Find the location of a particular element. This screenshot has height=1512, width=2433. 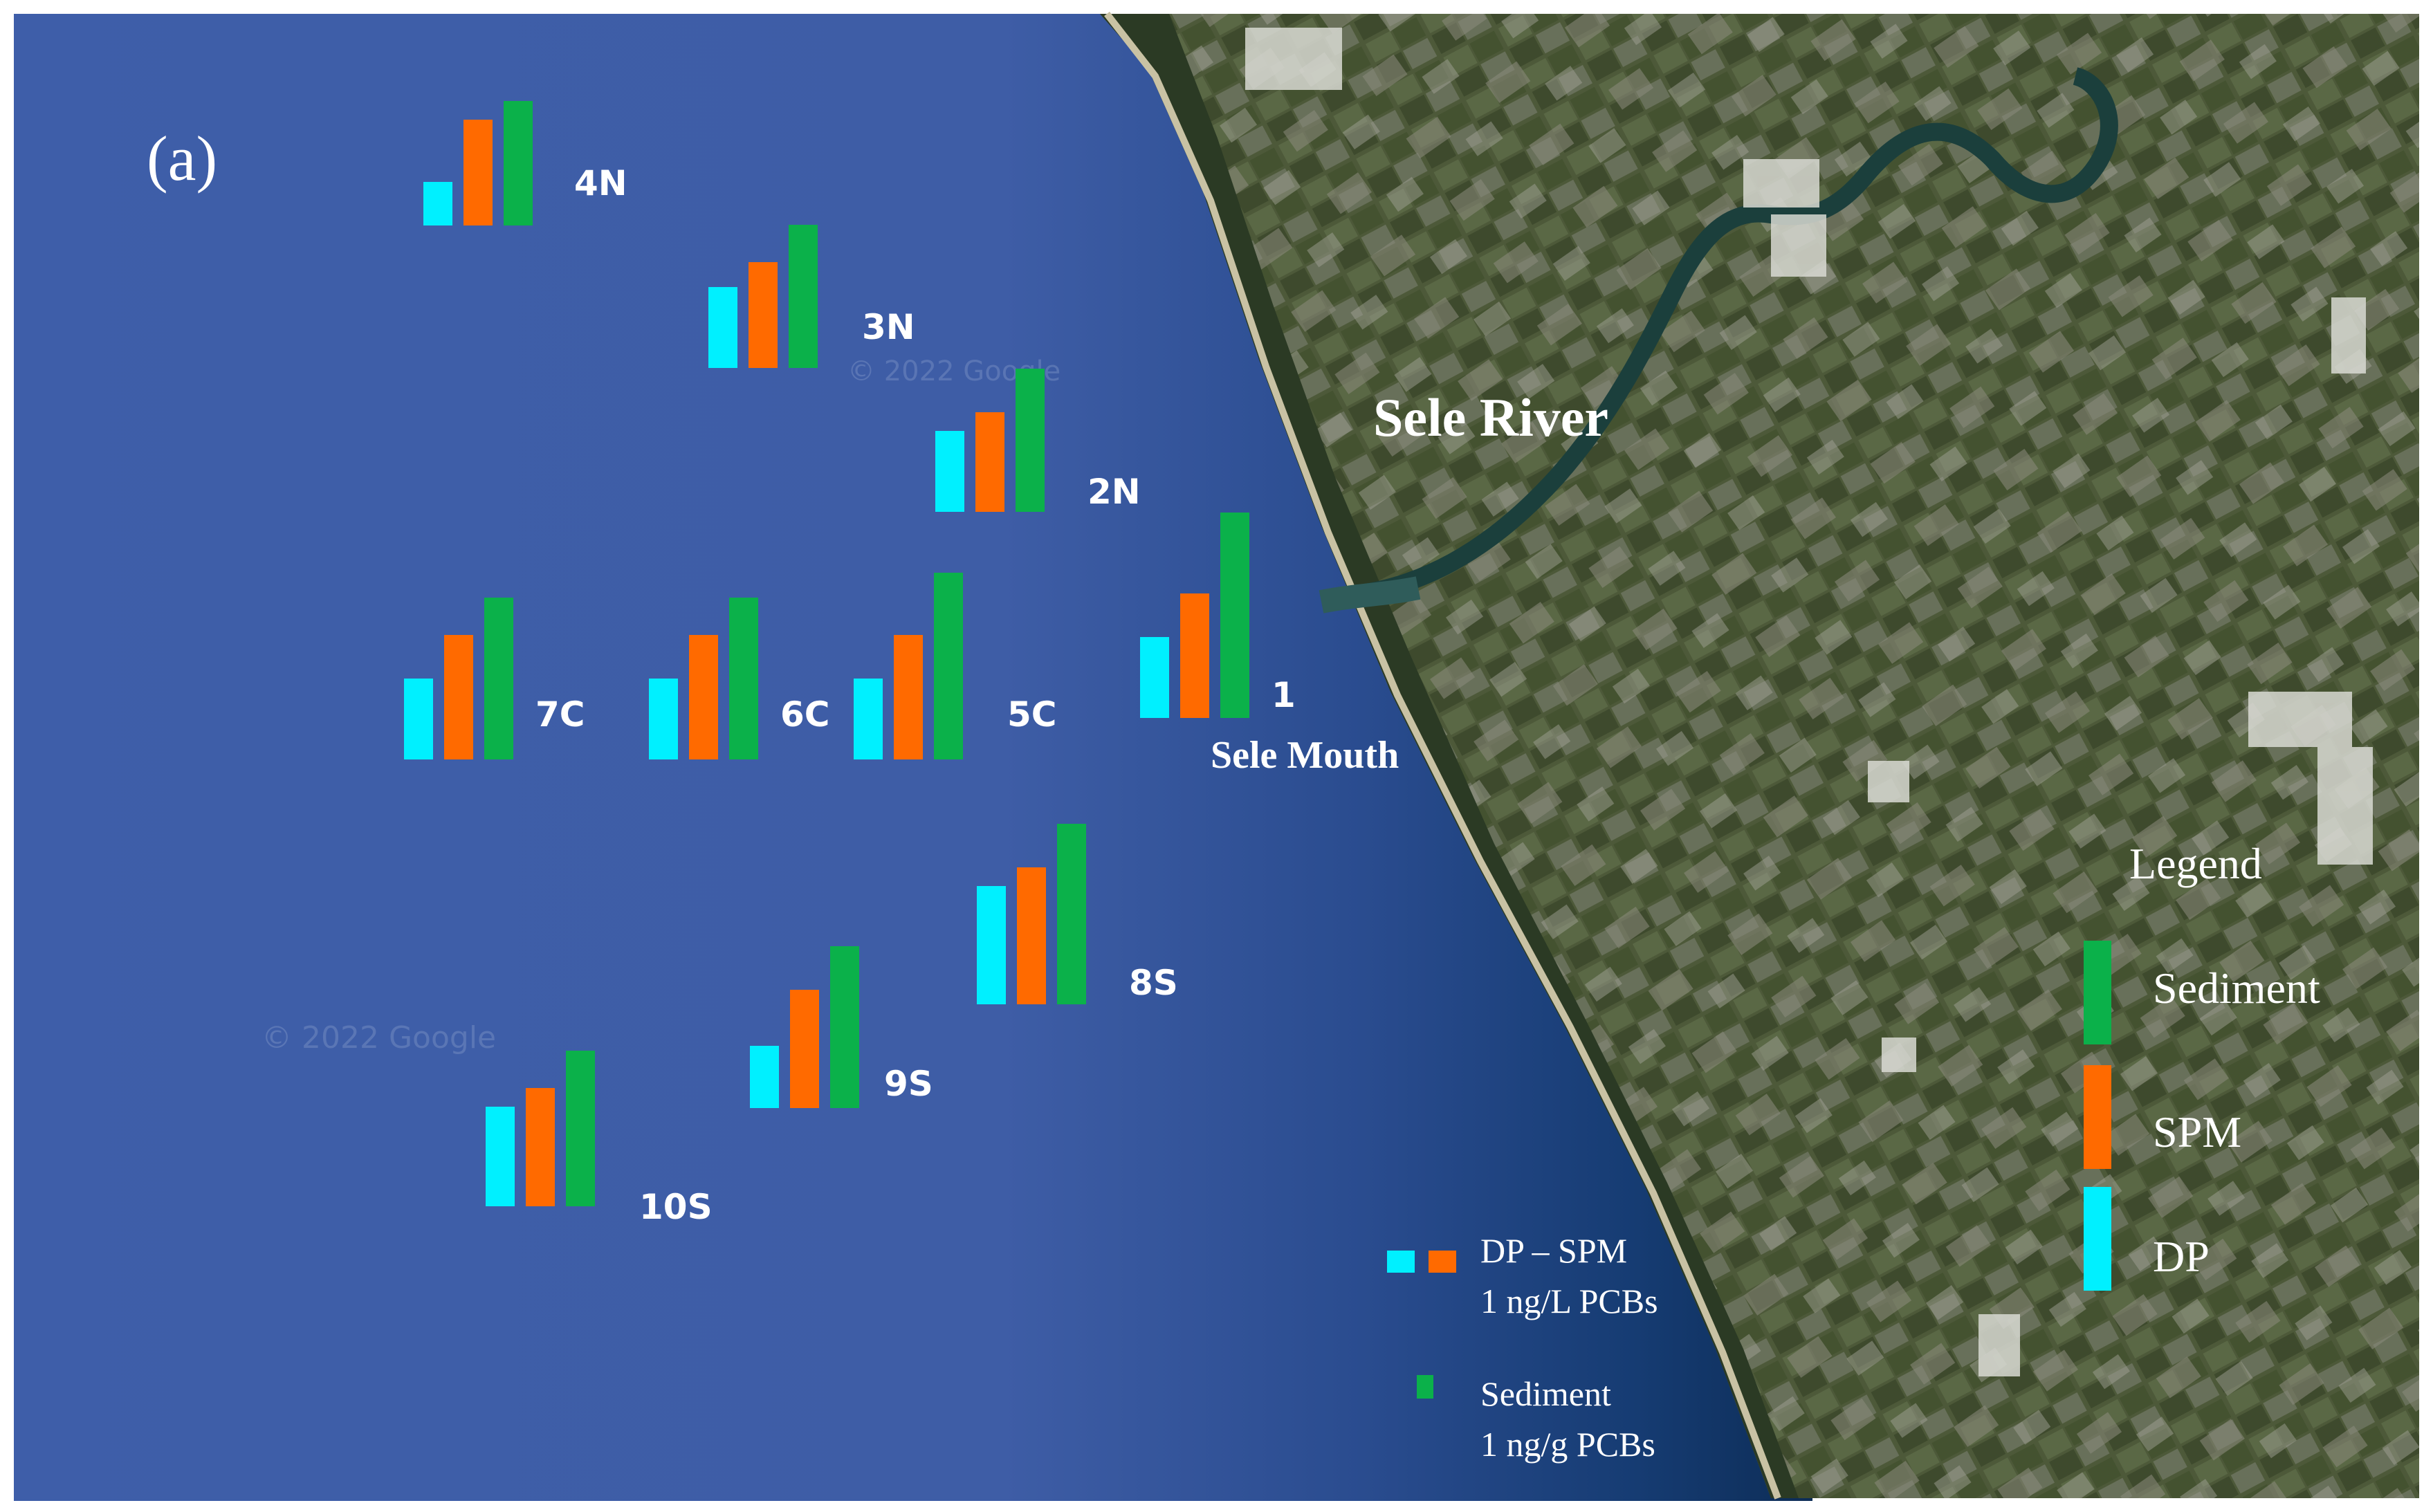

bar-dp-7c is located at coordinates (418, 719).